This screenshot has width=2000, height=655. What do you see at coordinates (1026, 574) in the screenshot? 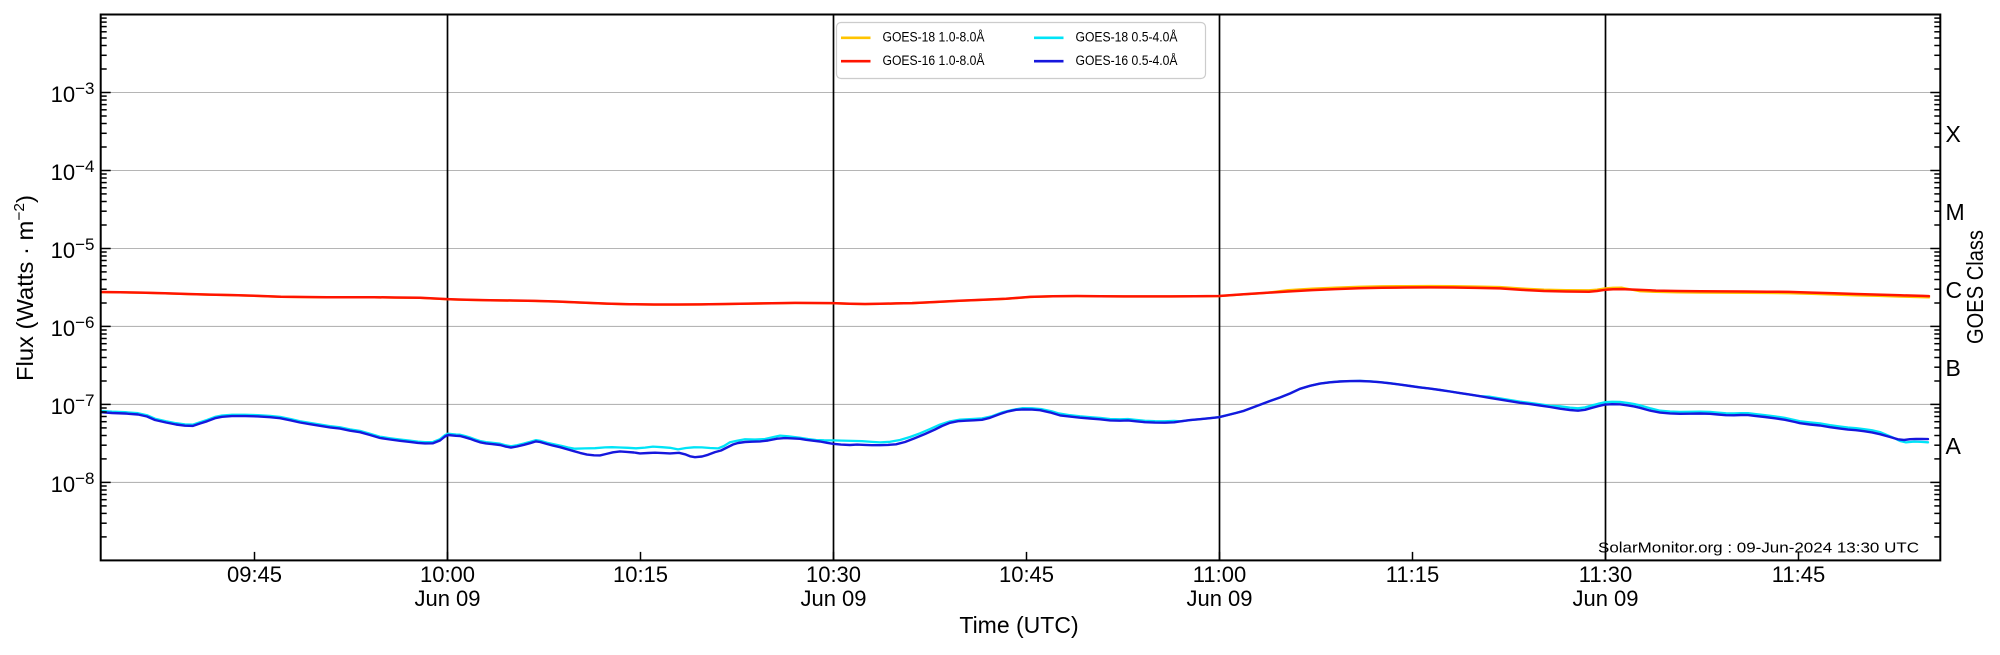
I see `svg-text: 10:45` at bounding box center [1026, 574].